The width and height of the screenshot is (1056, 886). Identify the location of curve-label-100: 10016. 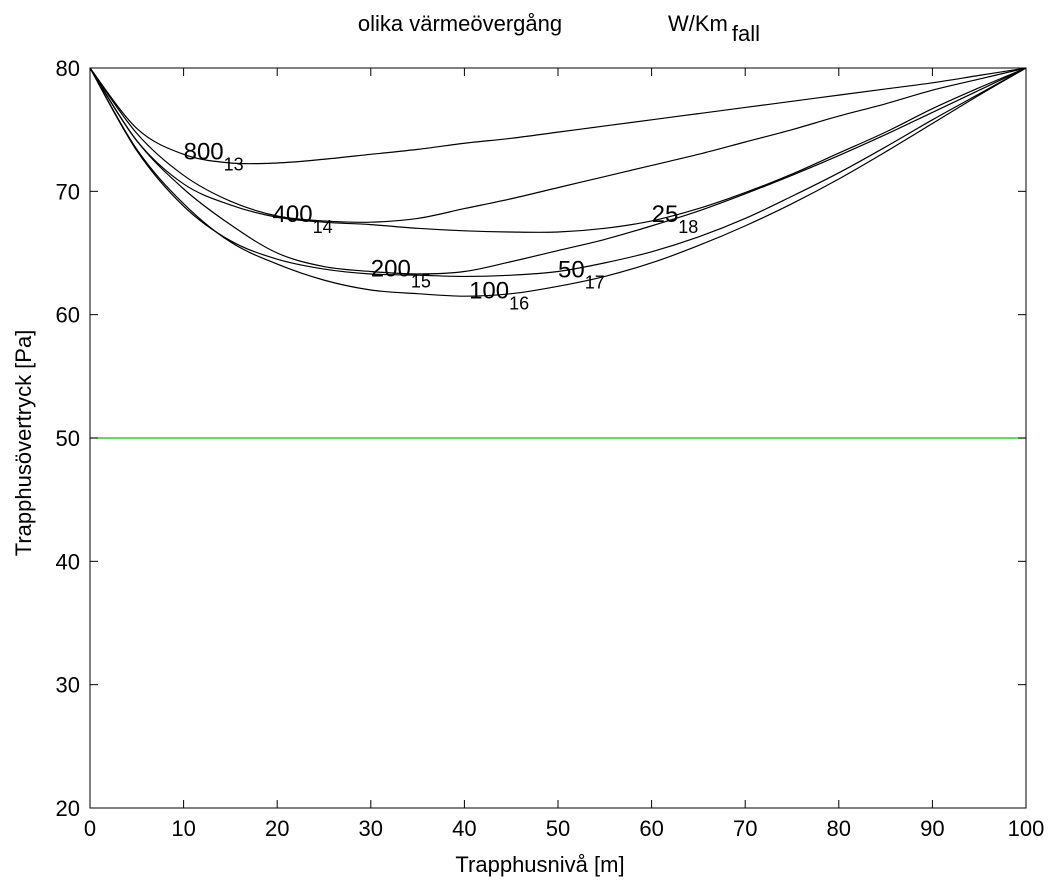
(499, 296).